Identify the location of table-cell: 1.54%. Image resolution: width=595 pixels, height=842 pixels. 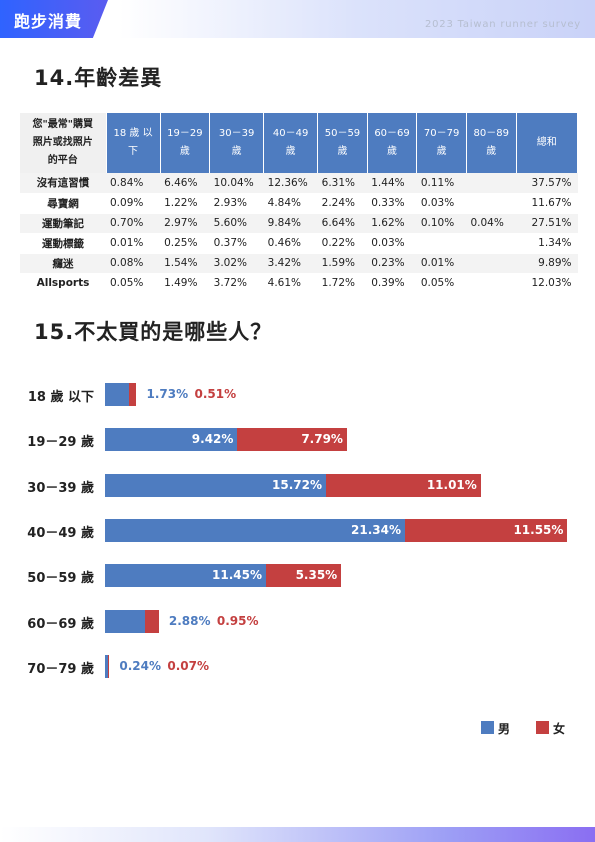
(185, 263).